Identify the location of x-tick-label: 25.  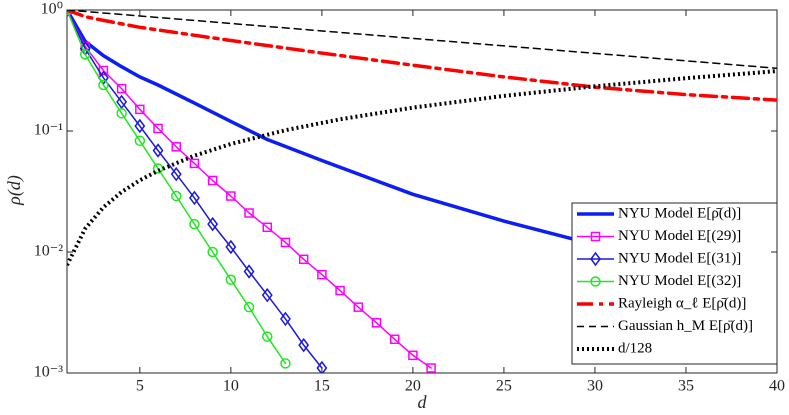
(504, 386).